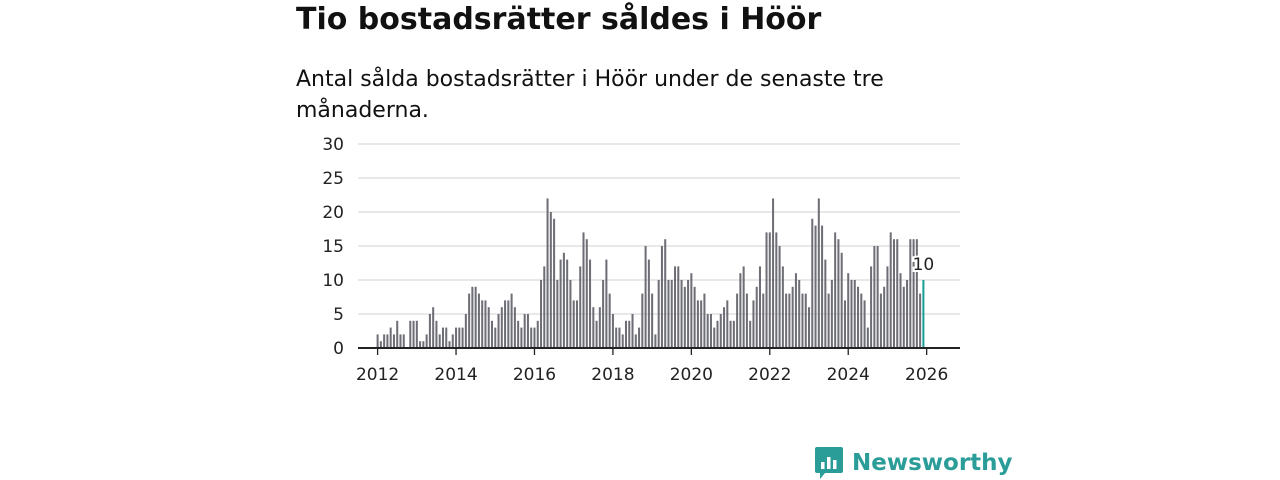 The width and height of the screenshot is (1280, 480). Describe the element at coordinates (455, 375) in the screenshot. I see `x-tick-label: 2014` at that location.